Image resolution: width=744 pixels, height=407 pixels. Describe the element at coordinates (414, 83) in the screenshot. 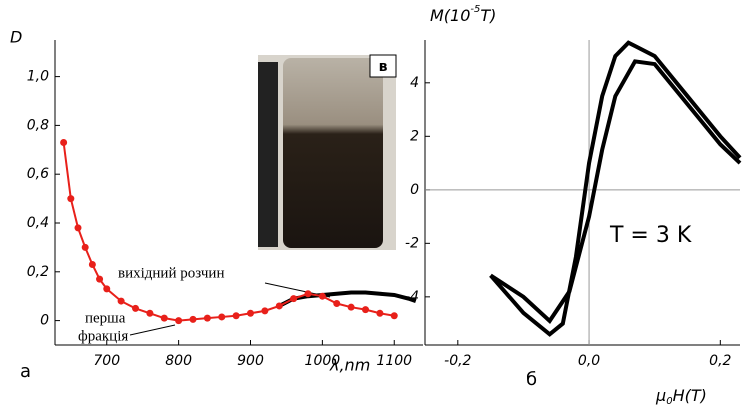

I see `y-tick-label: 4` at that location.